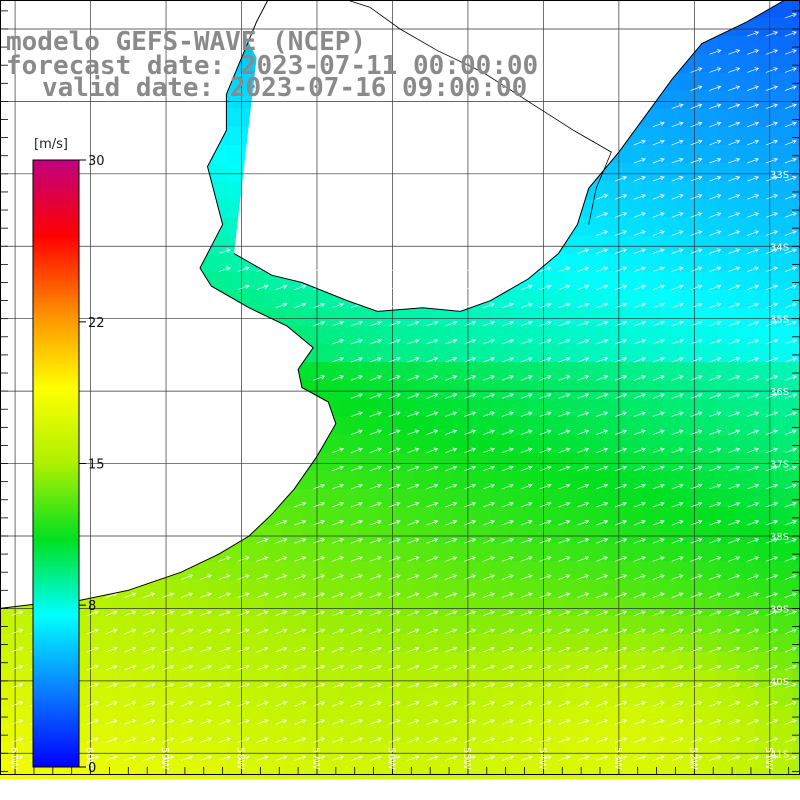 This screenshot has height=800, width=800. I want to click on lon-label: 54W, so click(541, 758).